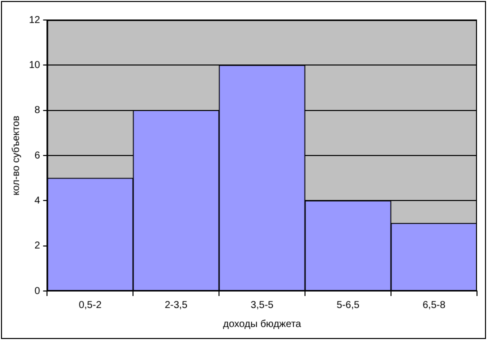  I want to click on y-tick-label: 2, so click(37, 246).